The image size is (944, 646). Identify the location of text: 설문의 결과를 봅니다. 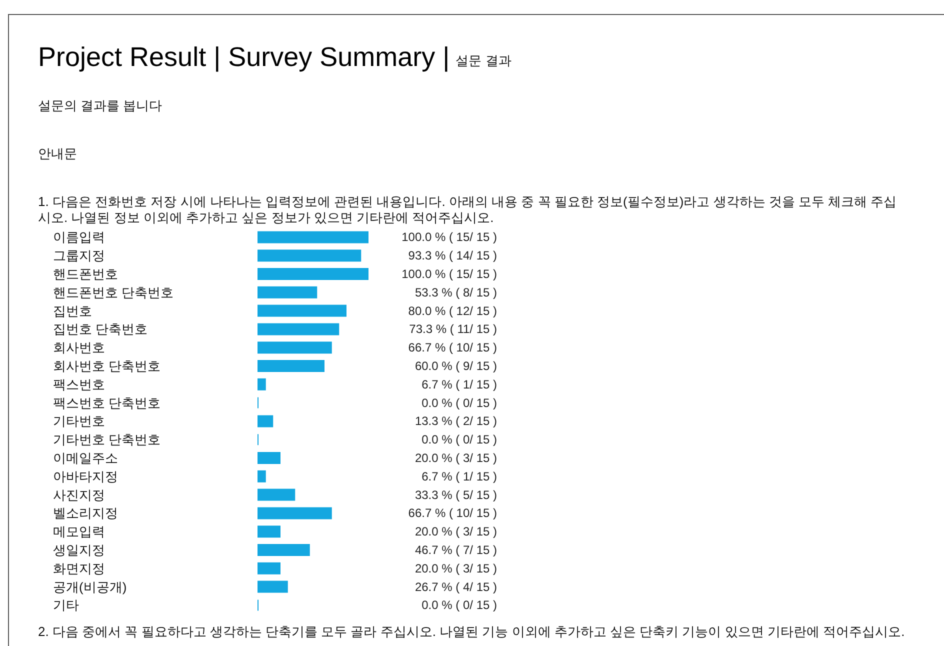
(101, 106).